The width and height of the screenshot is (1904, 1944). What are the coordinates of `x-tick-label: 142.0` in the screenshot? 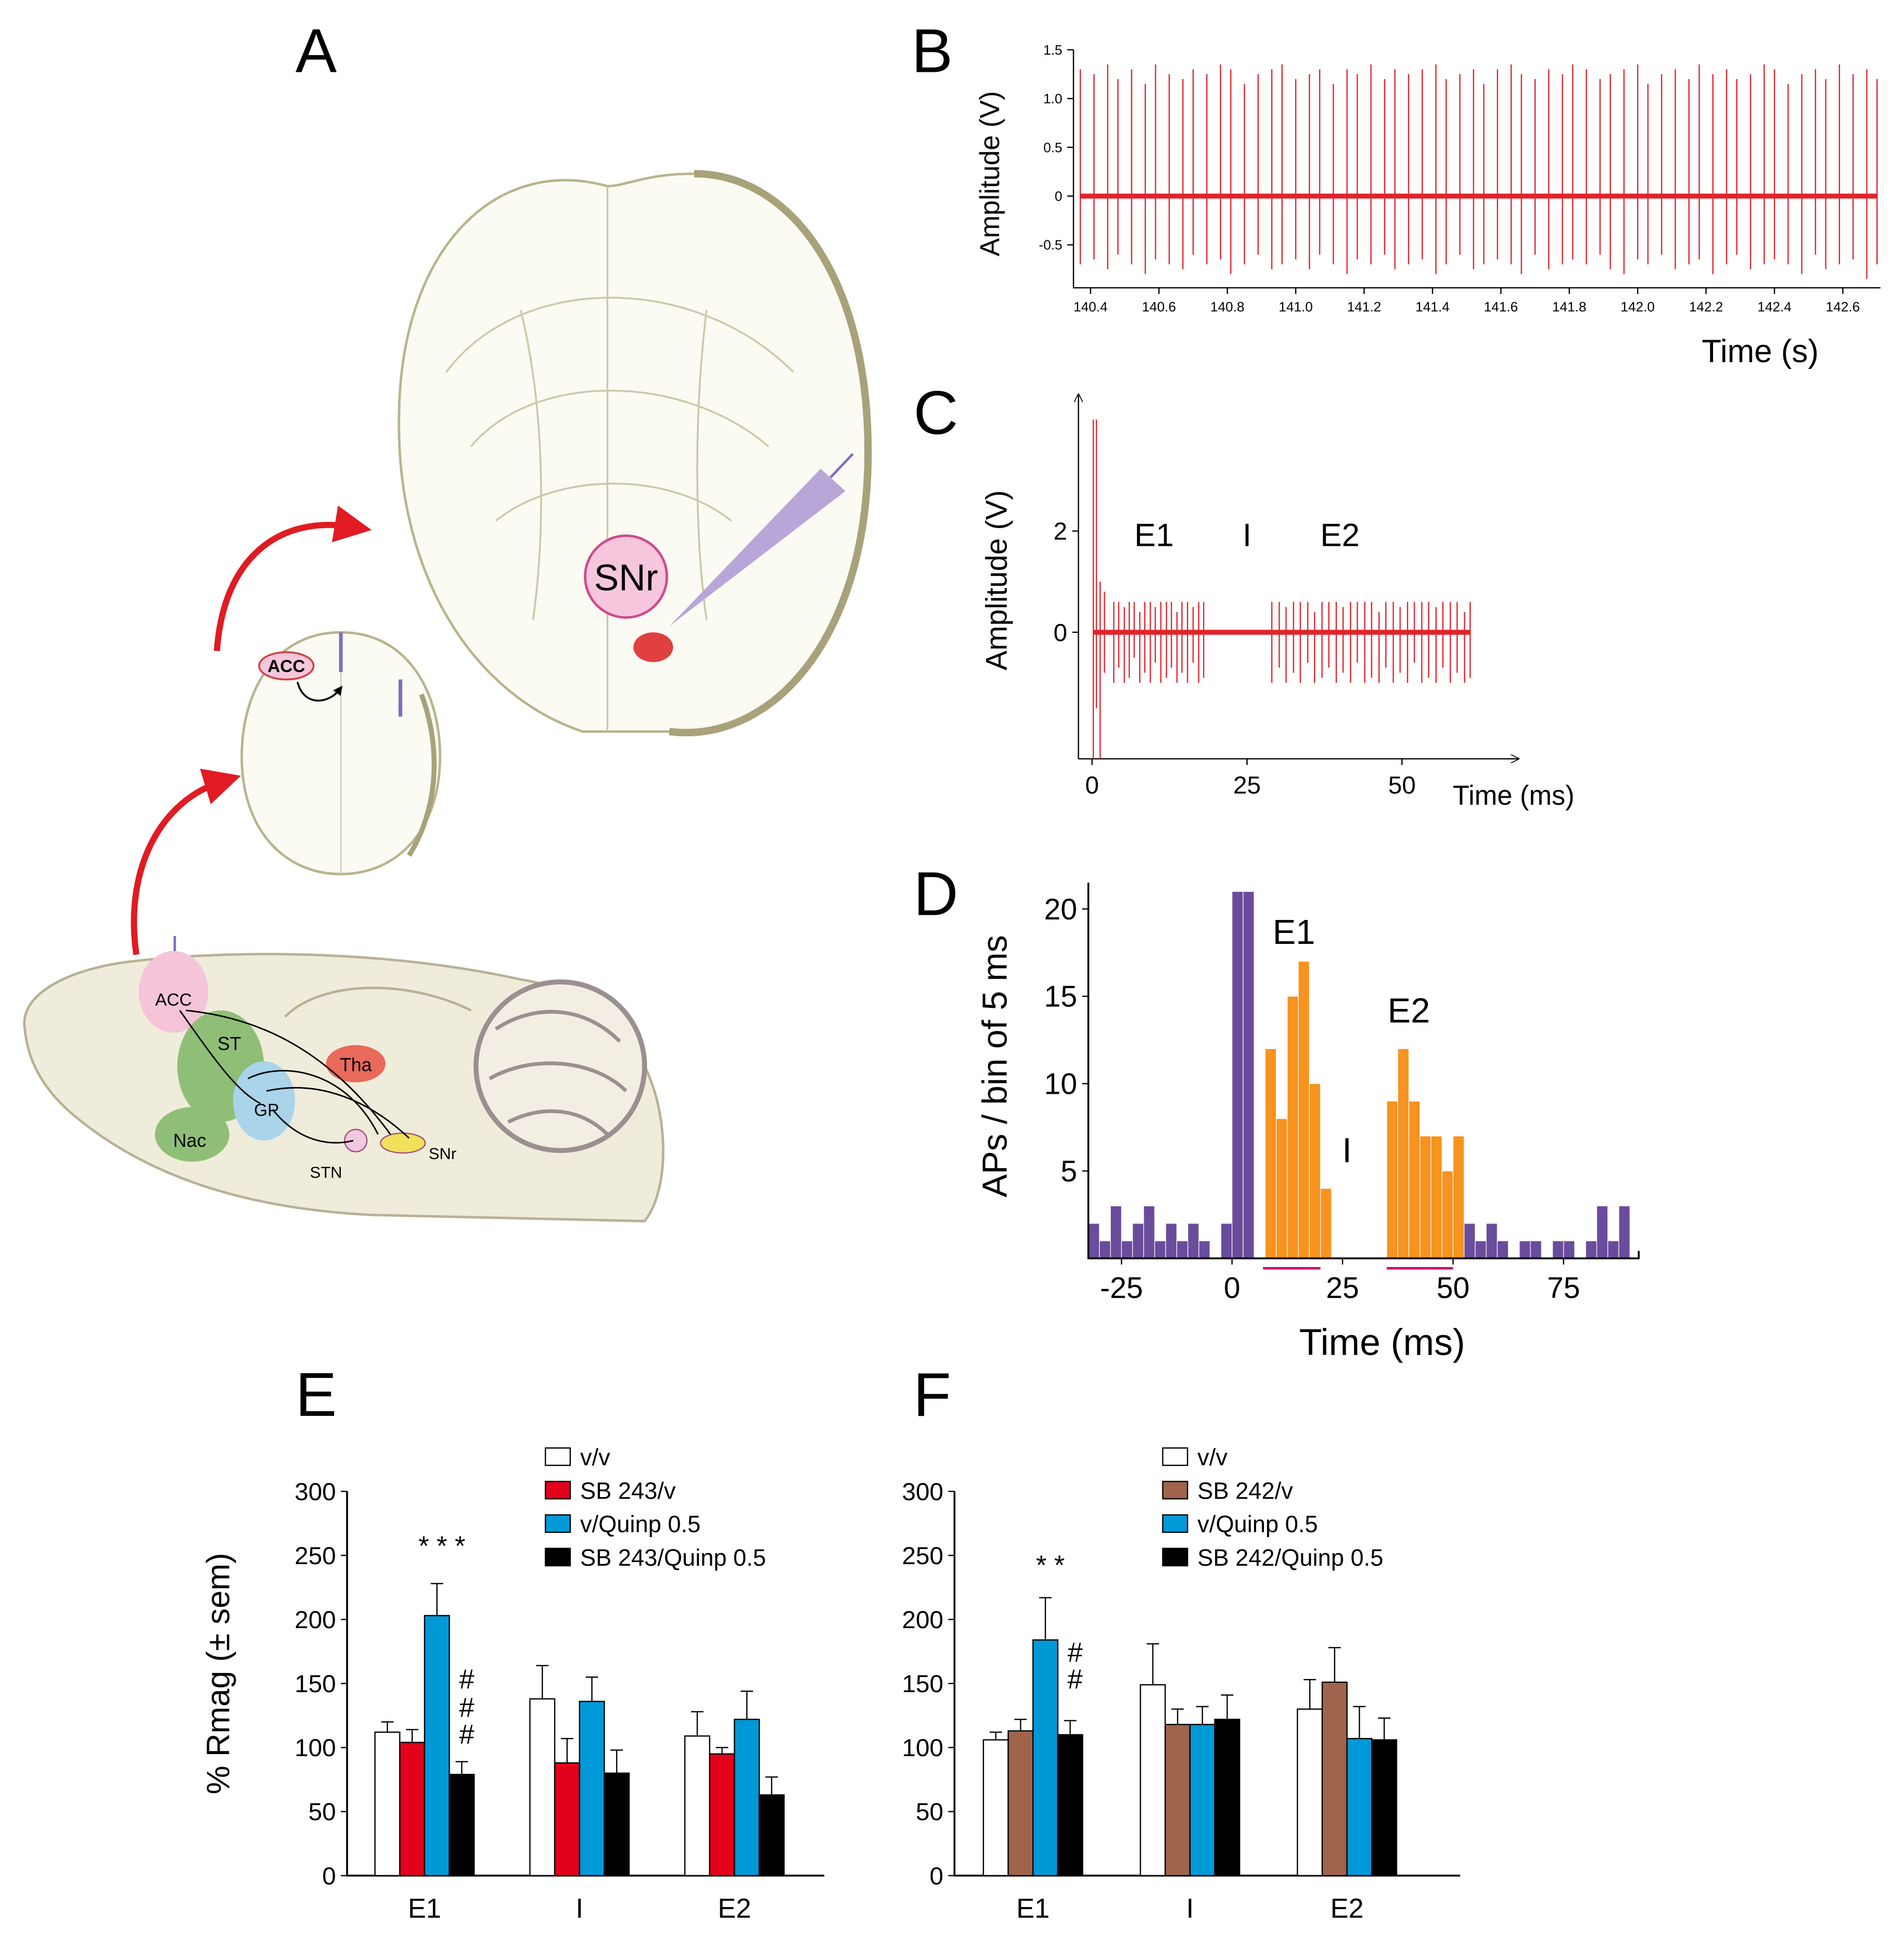 It's located at (1637, 307).